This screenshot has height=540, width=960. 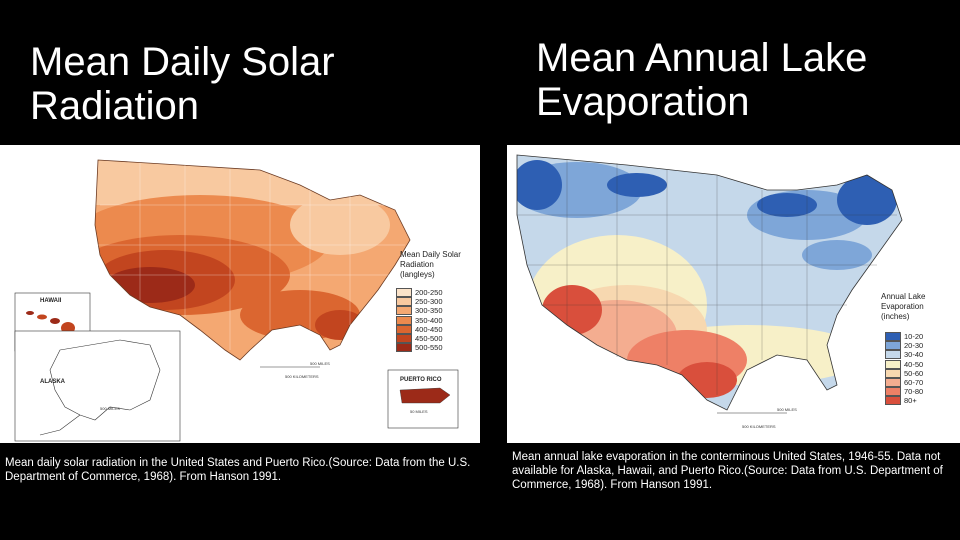 What do you see at coordinates (914, 346) in the screenshot?
I see `legend-label: 20-30` at bounding box center [914, 346].